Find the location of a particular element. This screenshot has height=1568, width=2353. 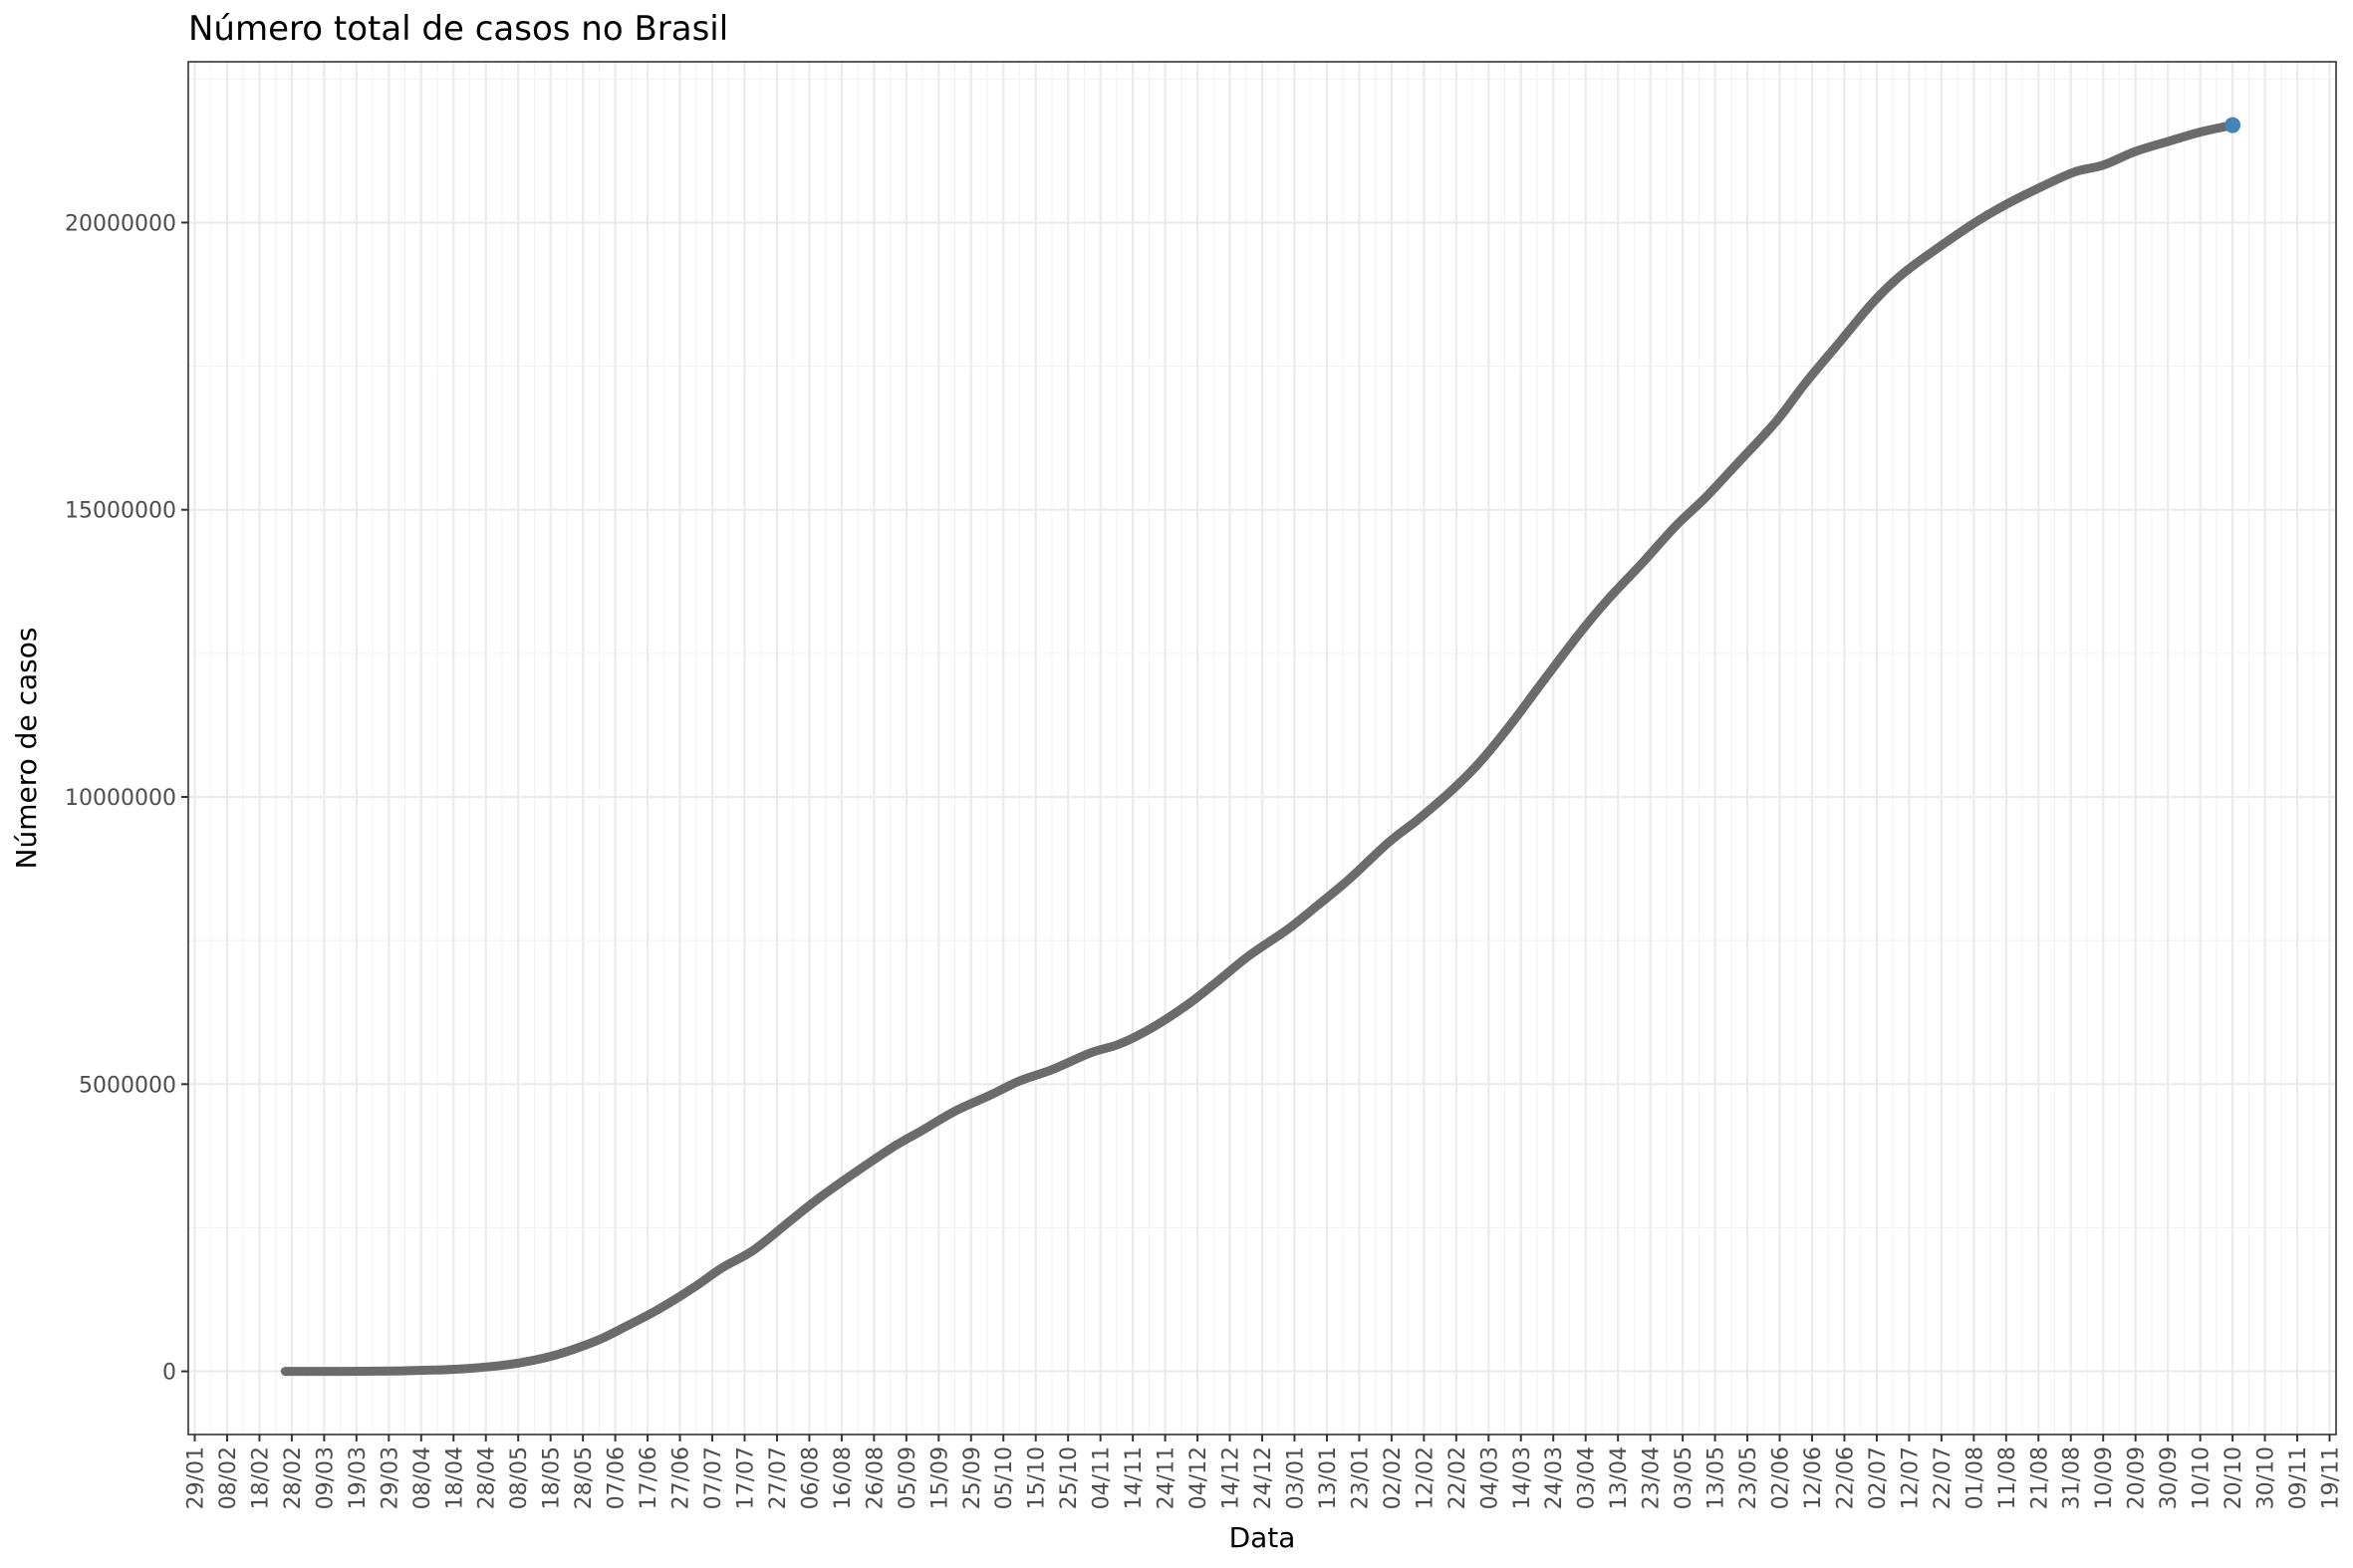

x-tick-label: 28/02 is located at coordinates (293, 1477).